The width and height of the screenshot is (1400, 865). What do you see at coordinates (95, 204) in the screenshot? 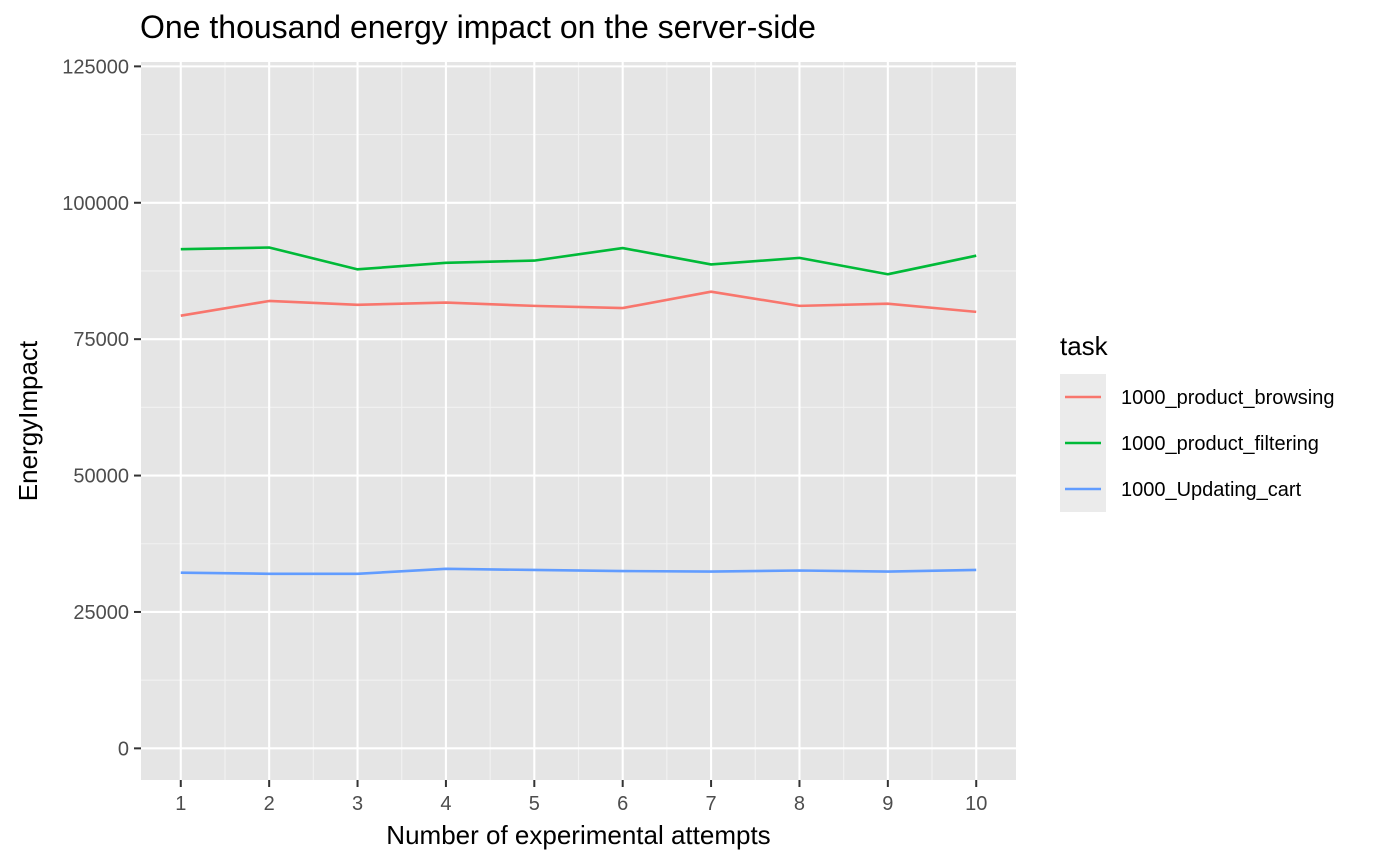
I see `y-tick-label: 100000` at bounding box center [95, 204].